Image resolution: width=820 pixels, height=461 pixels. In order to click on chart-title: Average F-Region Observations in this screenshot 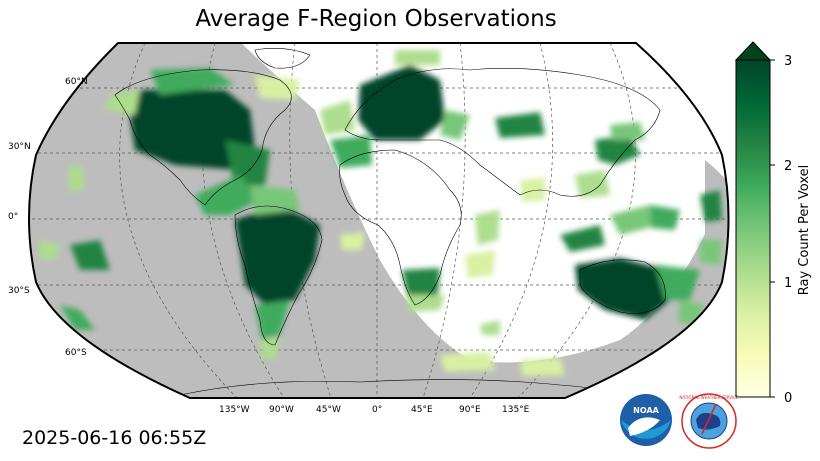, I will do `click(376, 19)`.